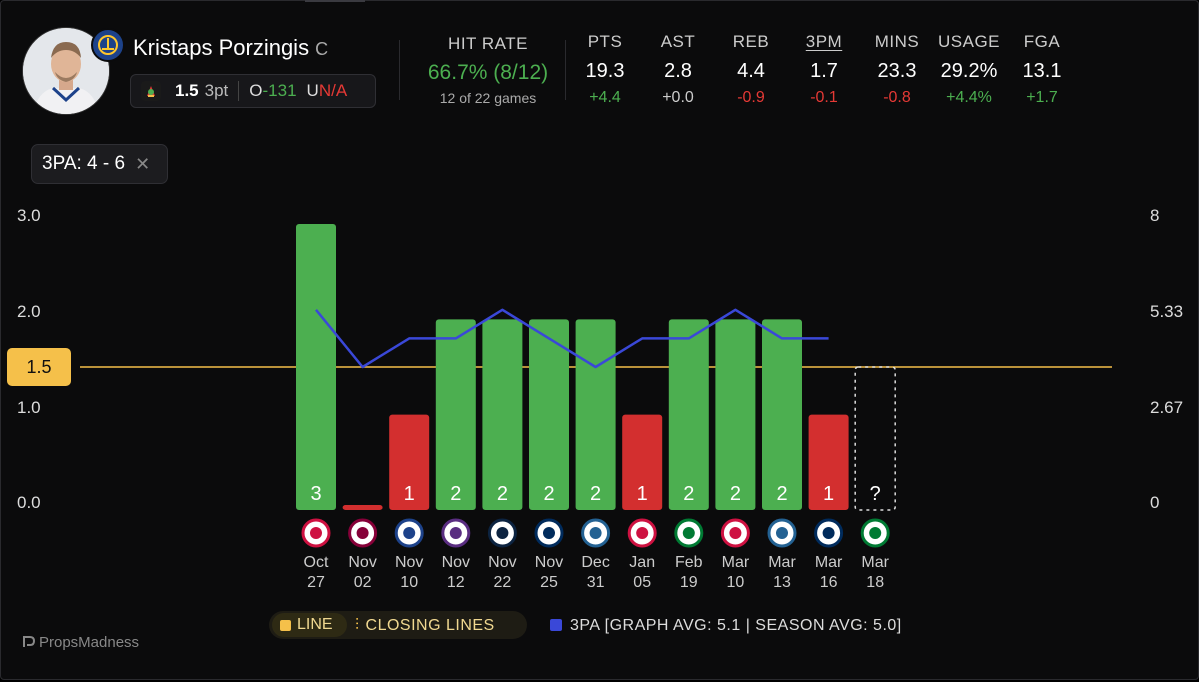 The image size is (1199, 682). I want to click on cavaliers-logo-icon, so click(362, 533).